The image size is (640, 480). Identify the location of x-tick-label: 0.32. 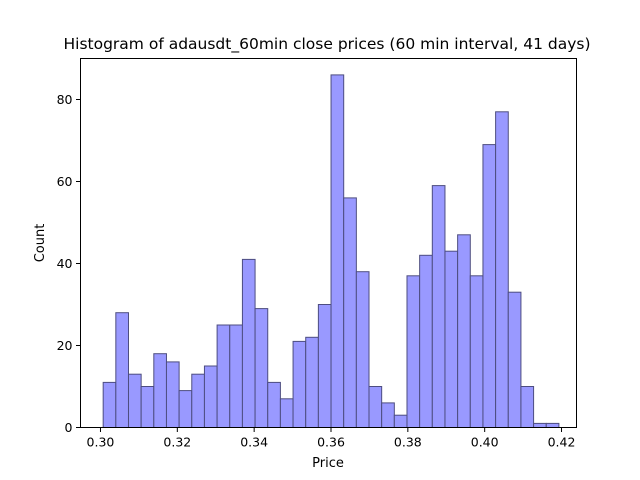
(177, 442).